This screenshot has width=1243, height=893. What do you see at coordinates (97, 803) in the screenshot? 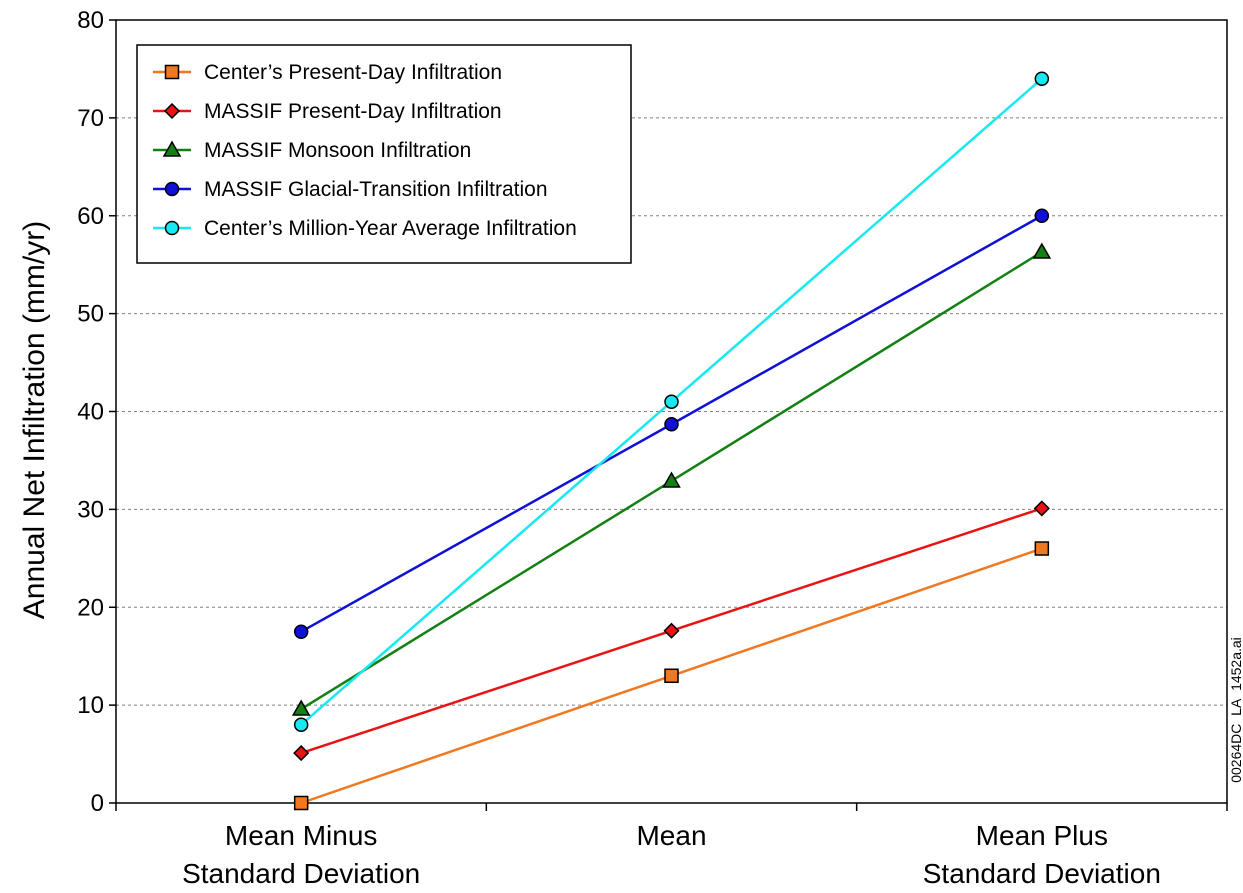
I see `y-tick-label: 0` at bounding box center [97, 803].